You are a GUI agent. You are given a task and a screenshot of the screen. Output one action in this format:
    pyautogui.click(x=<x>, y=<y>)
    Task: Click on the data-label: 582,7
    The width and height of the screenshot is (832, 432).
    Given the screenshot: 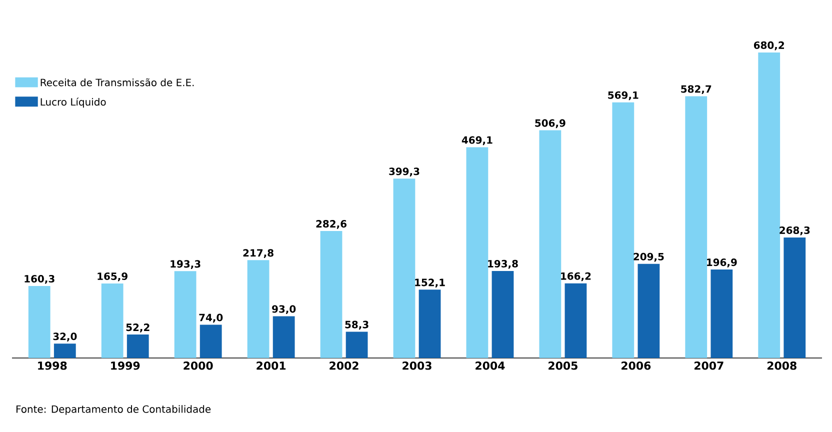 What is the action you would take?
    pyautogui.click(x=696, y=89)
    